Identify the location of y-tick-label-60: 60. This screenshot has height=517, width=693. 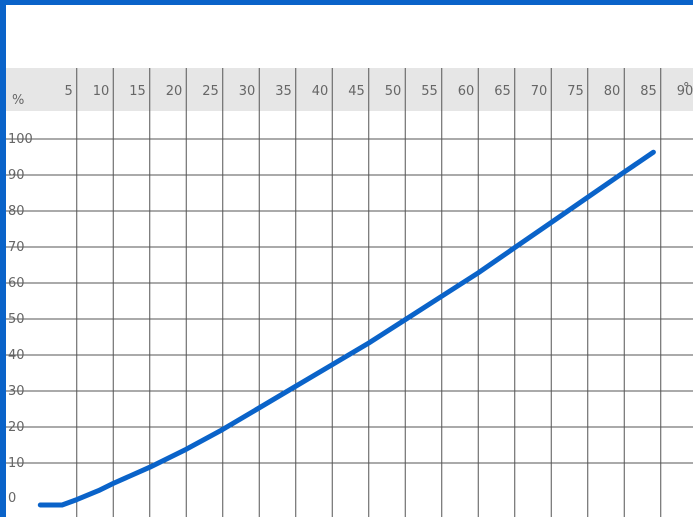
(16, 283).